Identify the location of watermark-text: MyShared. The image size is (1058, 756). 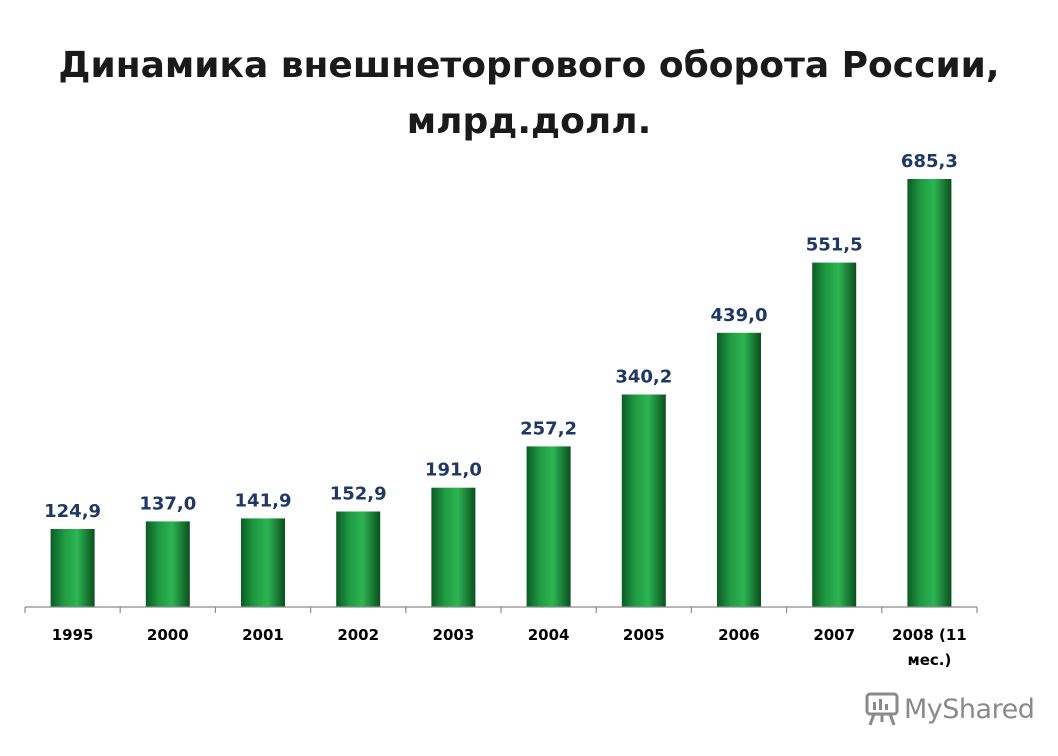
(969, 709).